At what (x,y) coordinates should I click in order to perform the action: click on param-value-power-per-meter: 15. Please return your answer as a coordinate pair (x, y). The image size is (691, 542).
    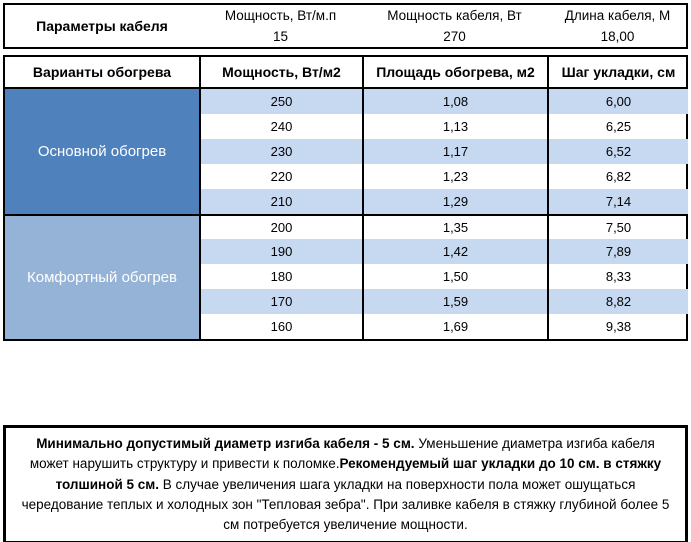
    Looking at the image, I should click on (280, 36).